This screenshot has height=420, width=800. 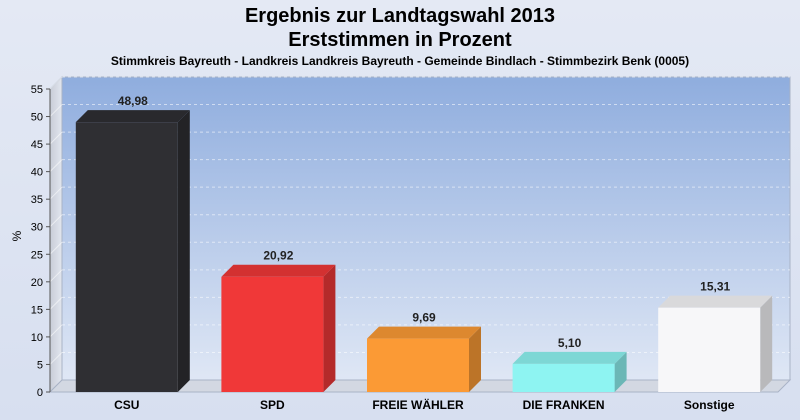 I want to click on y-axis-label: %, so click(x=17, y=235).